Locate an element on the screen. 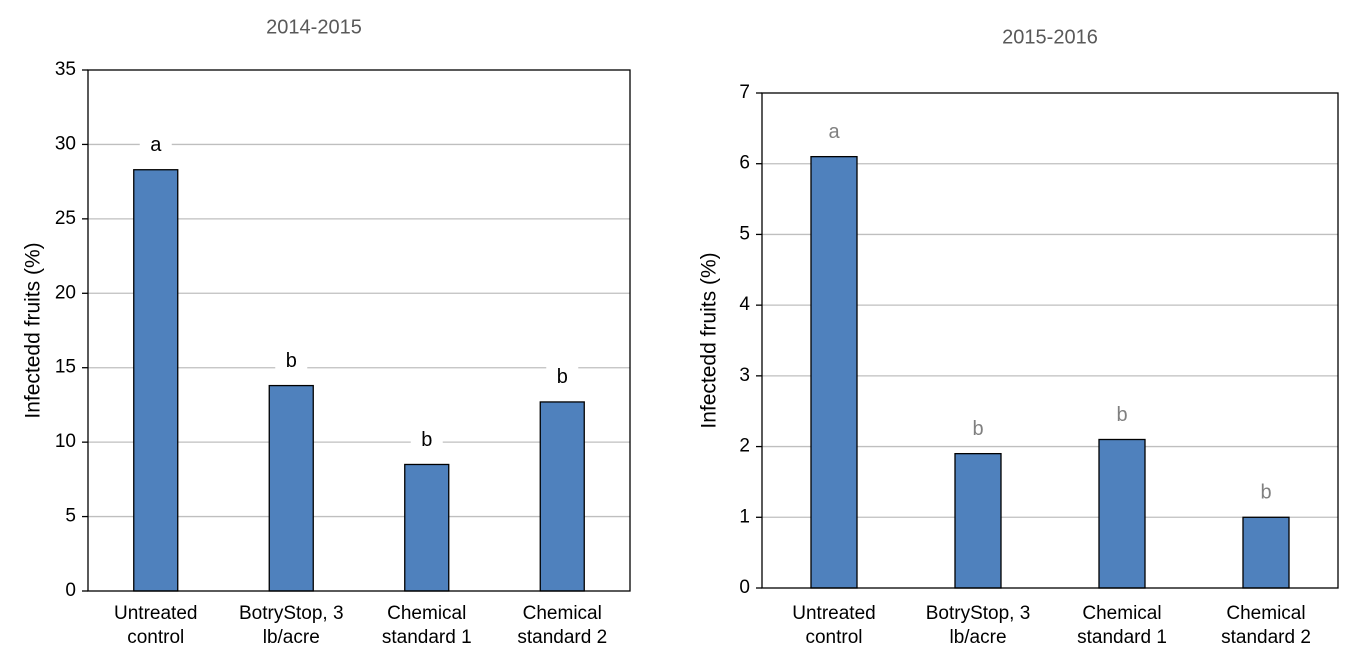 Image resolution: width=1346 pixels, height=655 pixels. y-tick-label: 3 is located at coordinates (744, 375).